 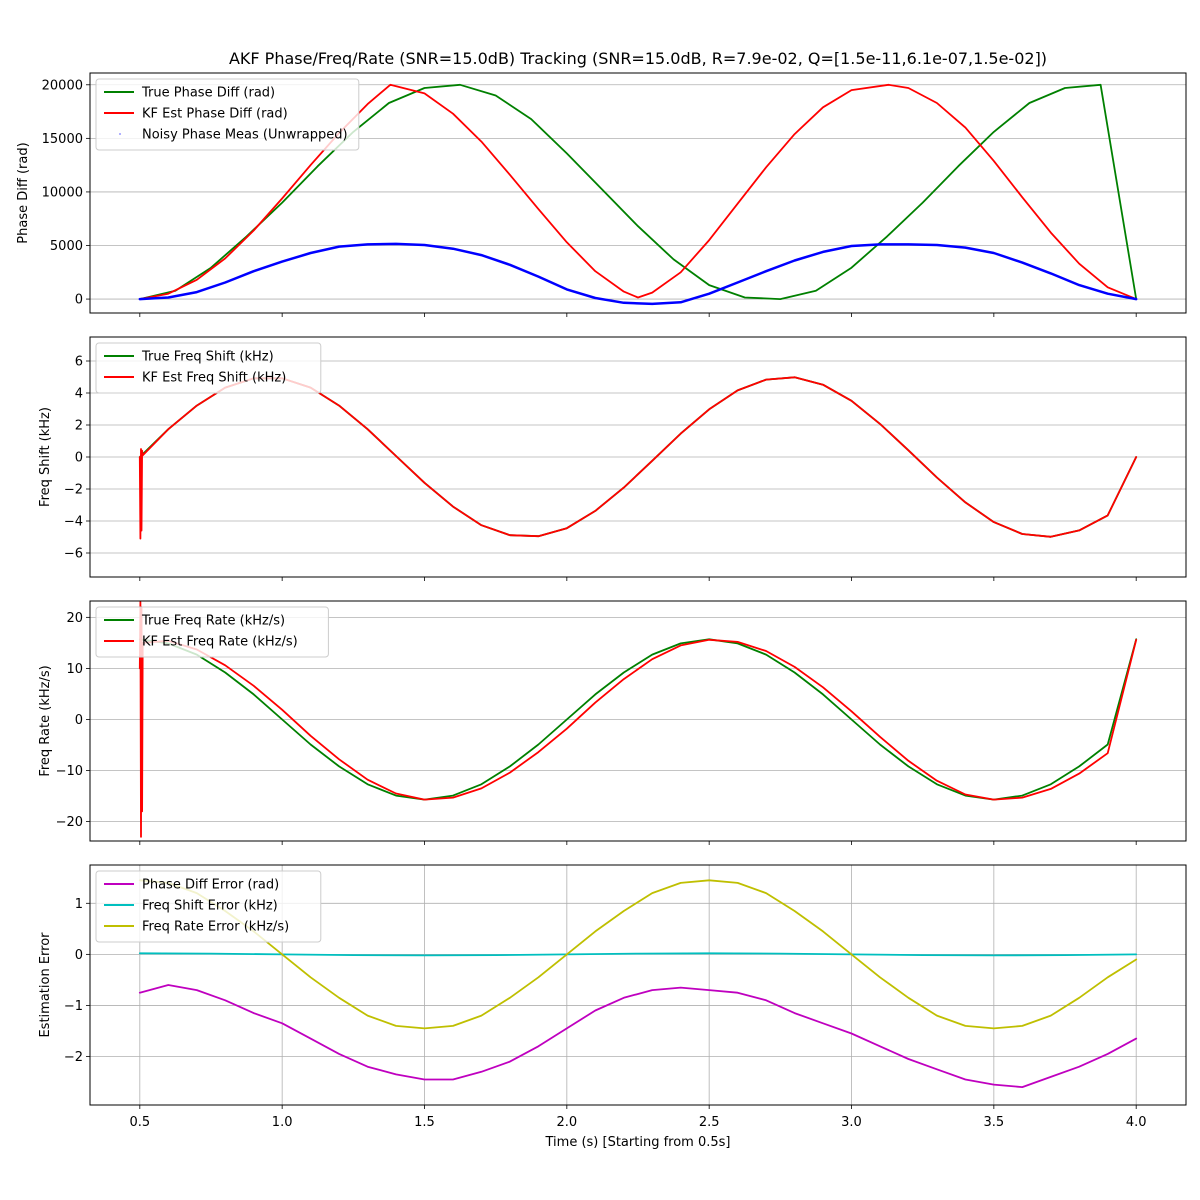 What do you see at coordinates (62, 139) in the screenshot?
I see `y-tick-label: 15000` at bounding box center [62, 139].